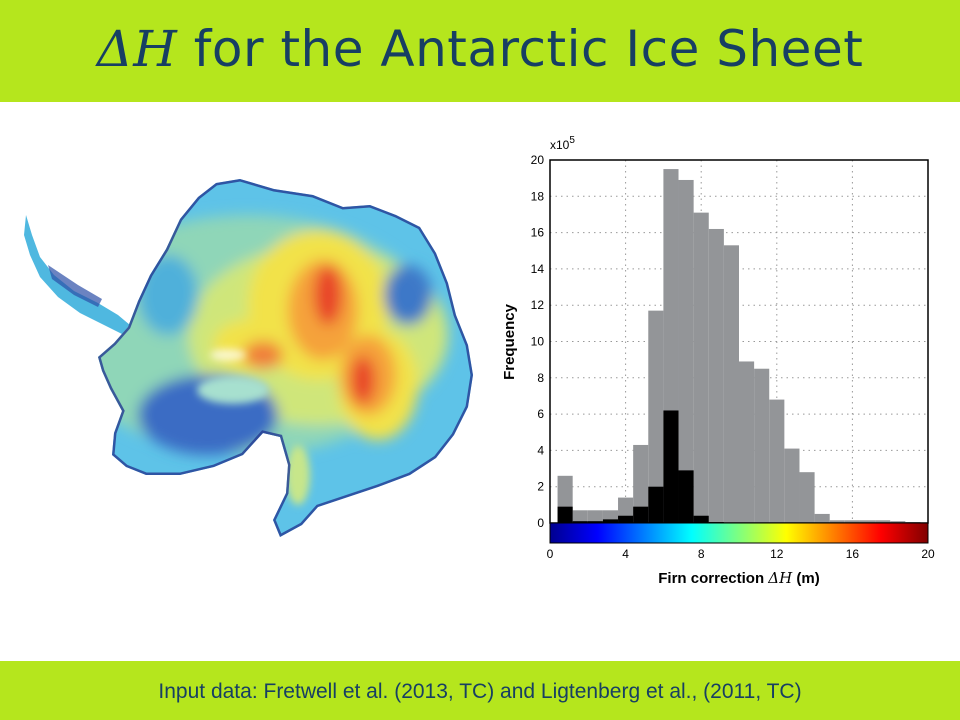  I want to click on title-band, so click(480, 51).